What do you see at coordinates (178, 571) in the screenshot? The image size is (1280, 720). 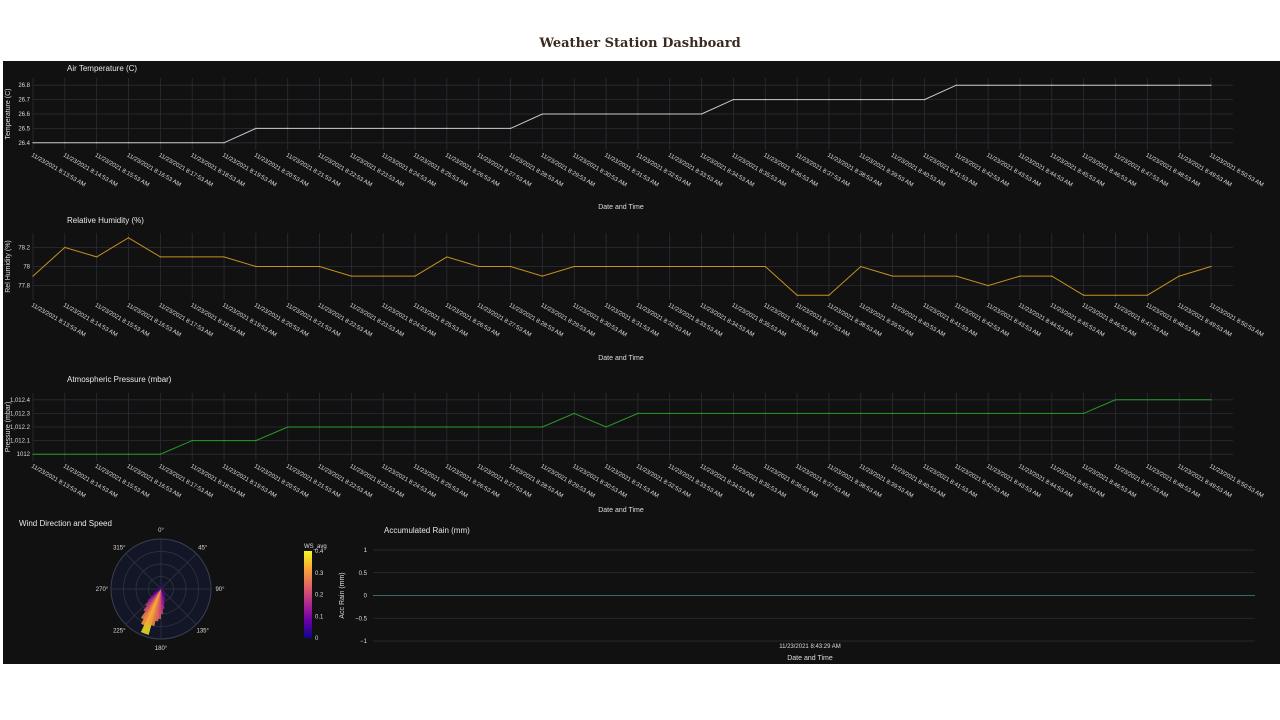 I see `polar-spoke` at bounding box center [178, 571].